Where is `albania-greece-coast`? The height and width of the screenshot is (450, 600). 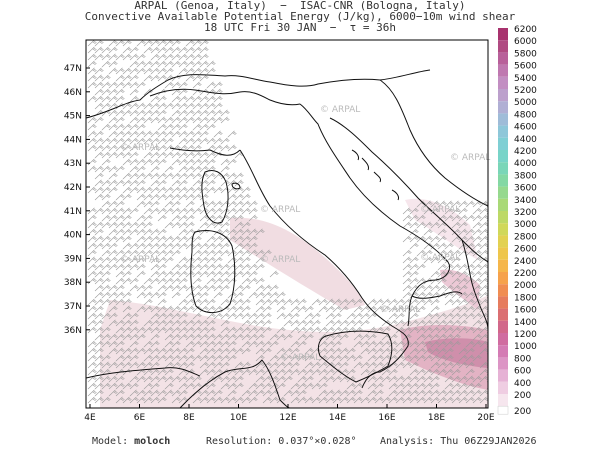
albania-greece-coast is located at coordinates (474, 285).